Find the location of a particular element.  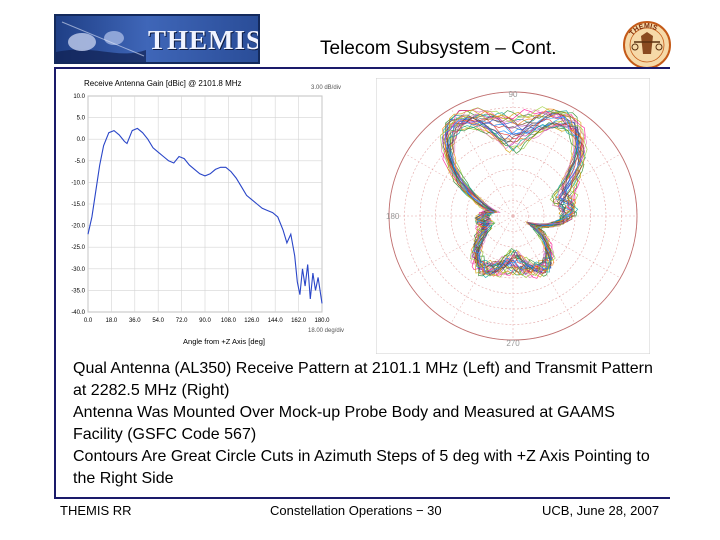

x-tick-label: 54.0 is located at coordinates (158, 321).